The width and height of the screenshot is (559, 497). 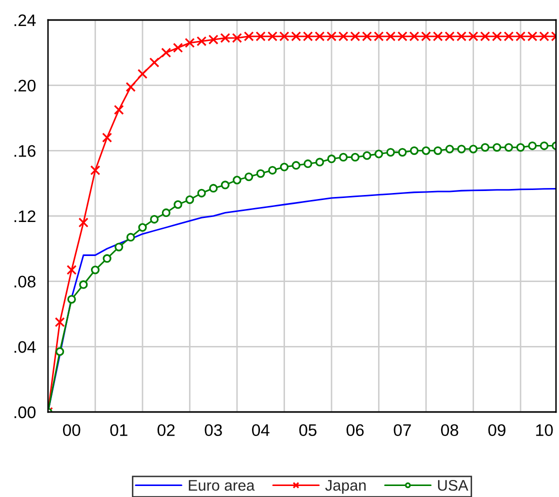 What do you see at coordinates (25, 20) in the screenshot?
I see `y-tick-label: .24` at bounding box center [25, 20].